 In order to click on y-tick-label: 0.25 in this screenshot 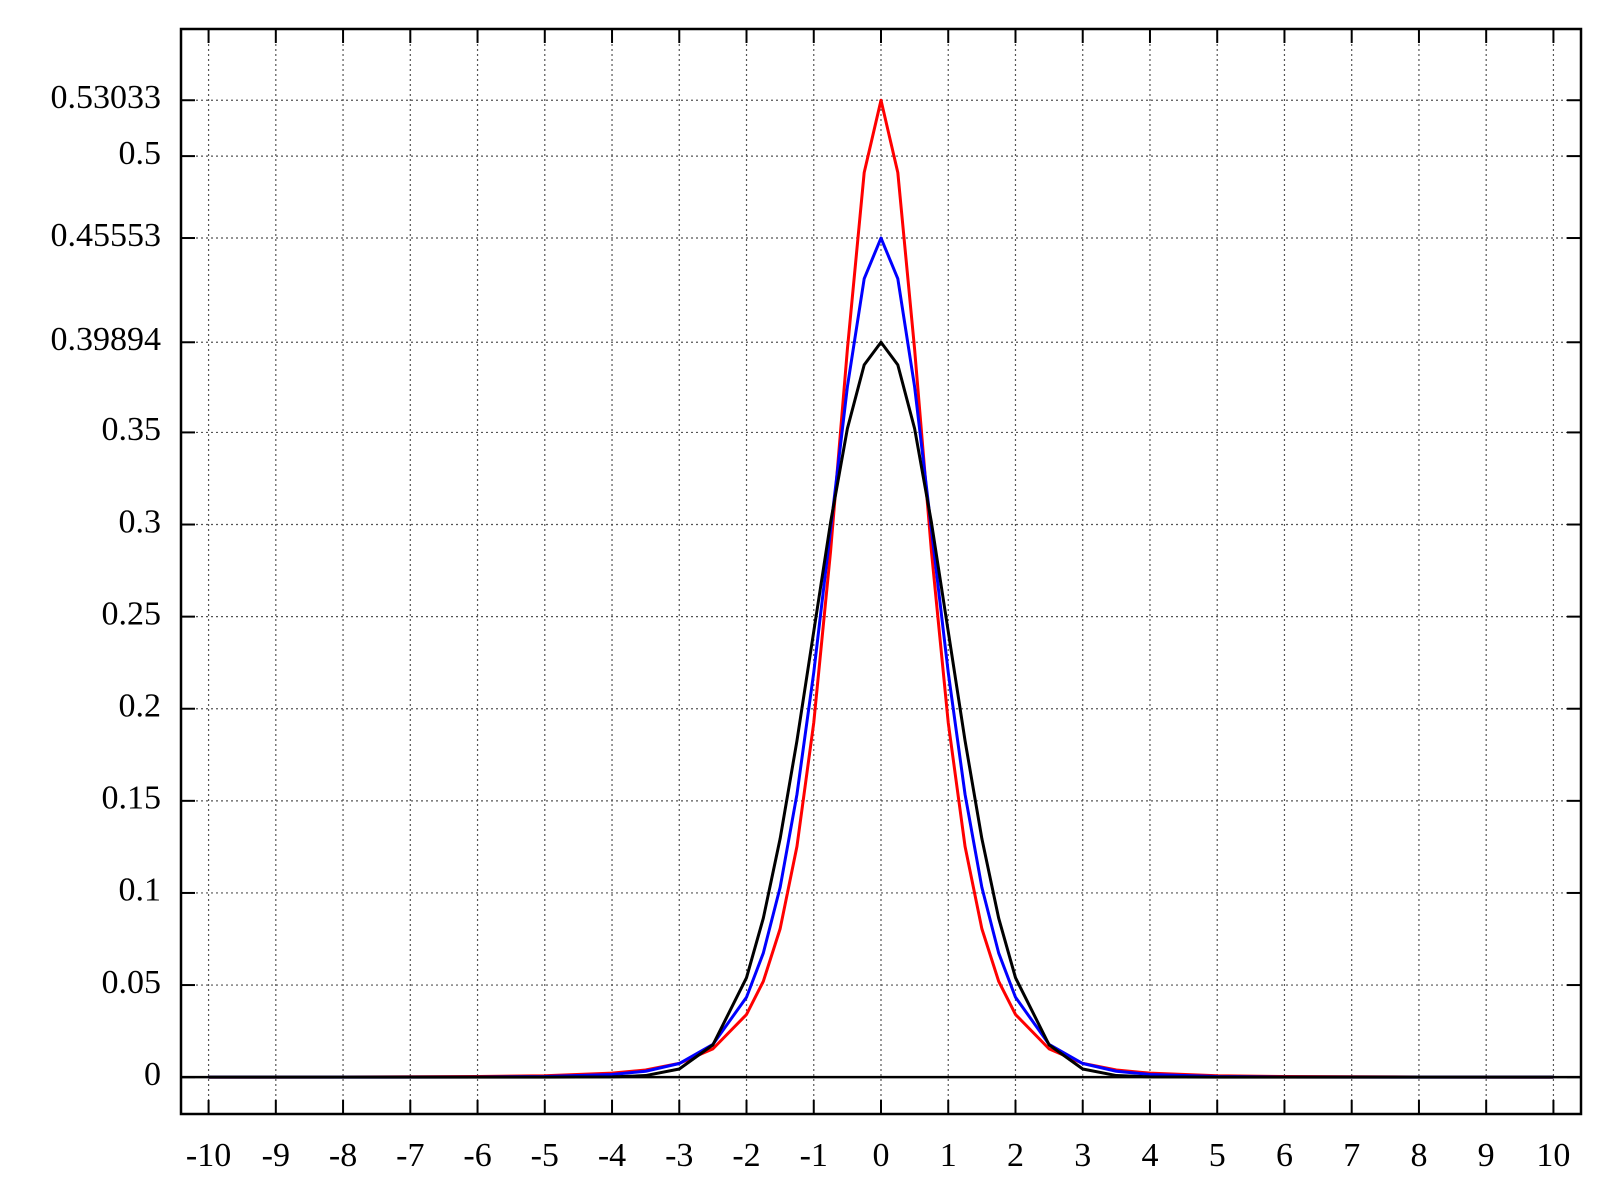, I will do `click(132, 613)`.